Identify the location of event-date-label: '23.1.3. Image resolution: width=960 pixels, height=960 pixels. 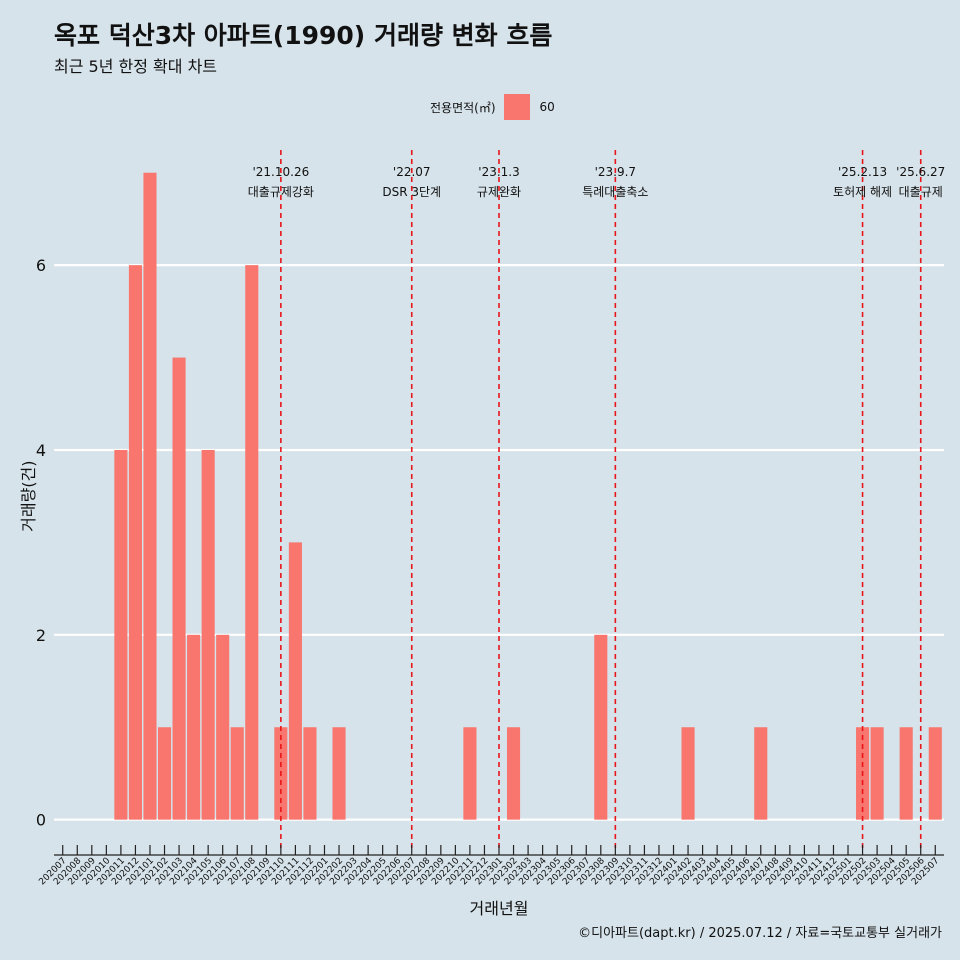
(498, 172).